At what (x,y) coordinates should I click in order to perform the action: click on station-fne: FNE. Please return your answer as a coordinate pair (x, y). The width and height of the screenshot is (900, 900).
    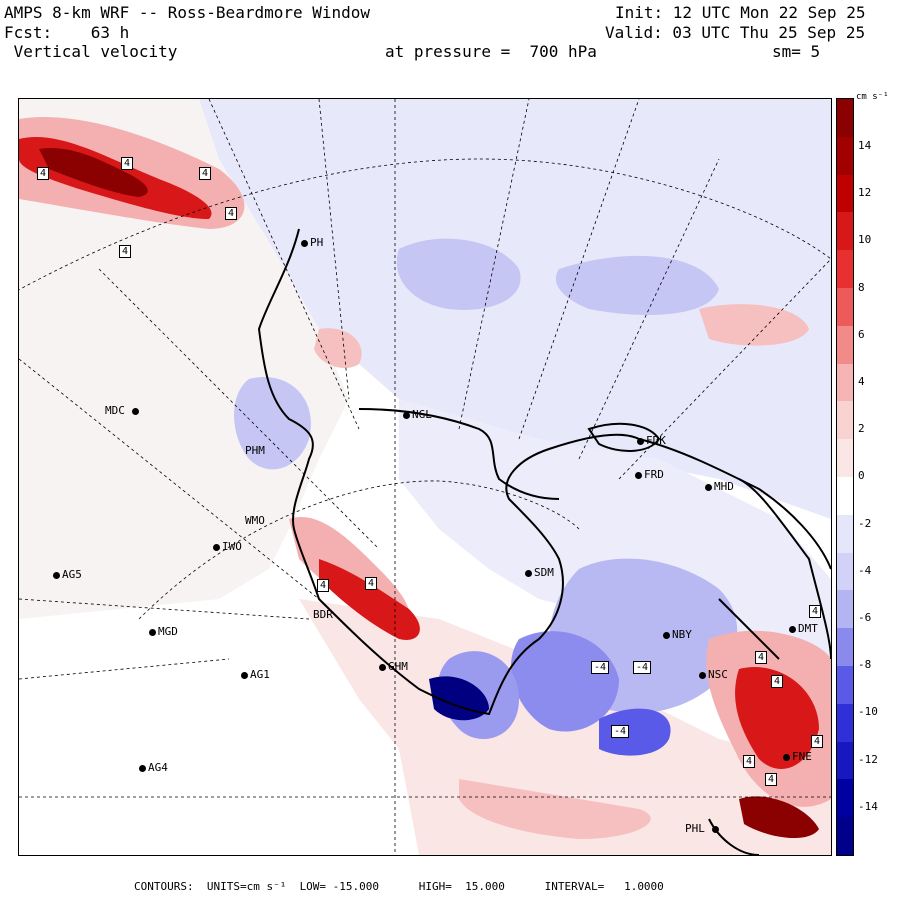
    Looking at the image, I should click on (797, 757).